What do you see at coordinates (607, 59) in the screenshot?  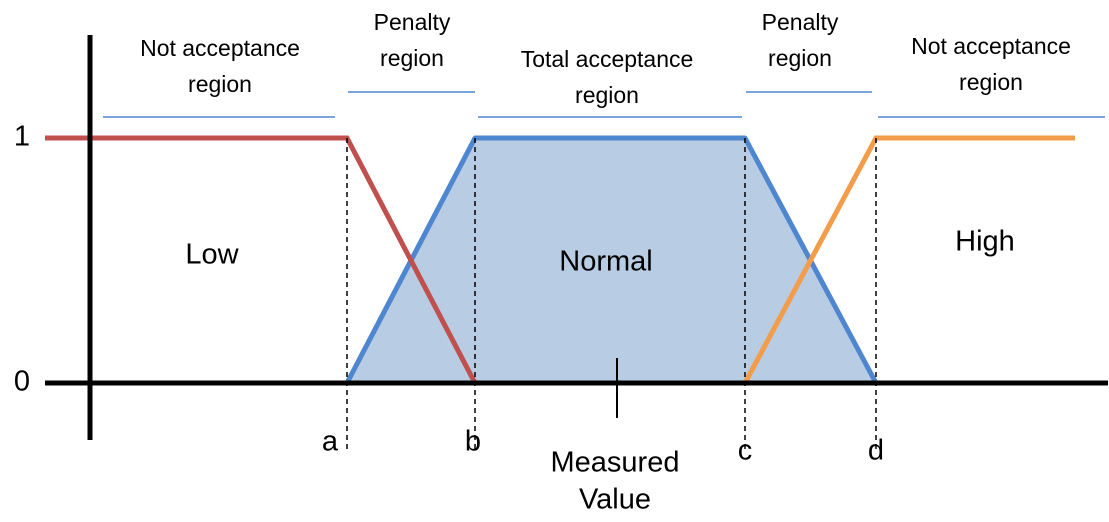 I see `region-label: Total acceptance` at bounding box center [607, 59].